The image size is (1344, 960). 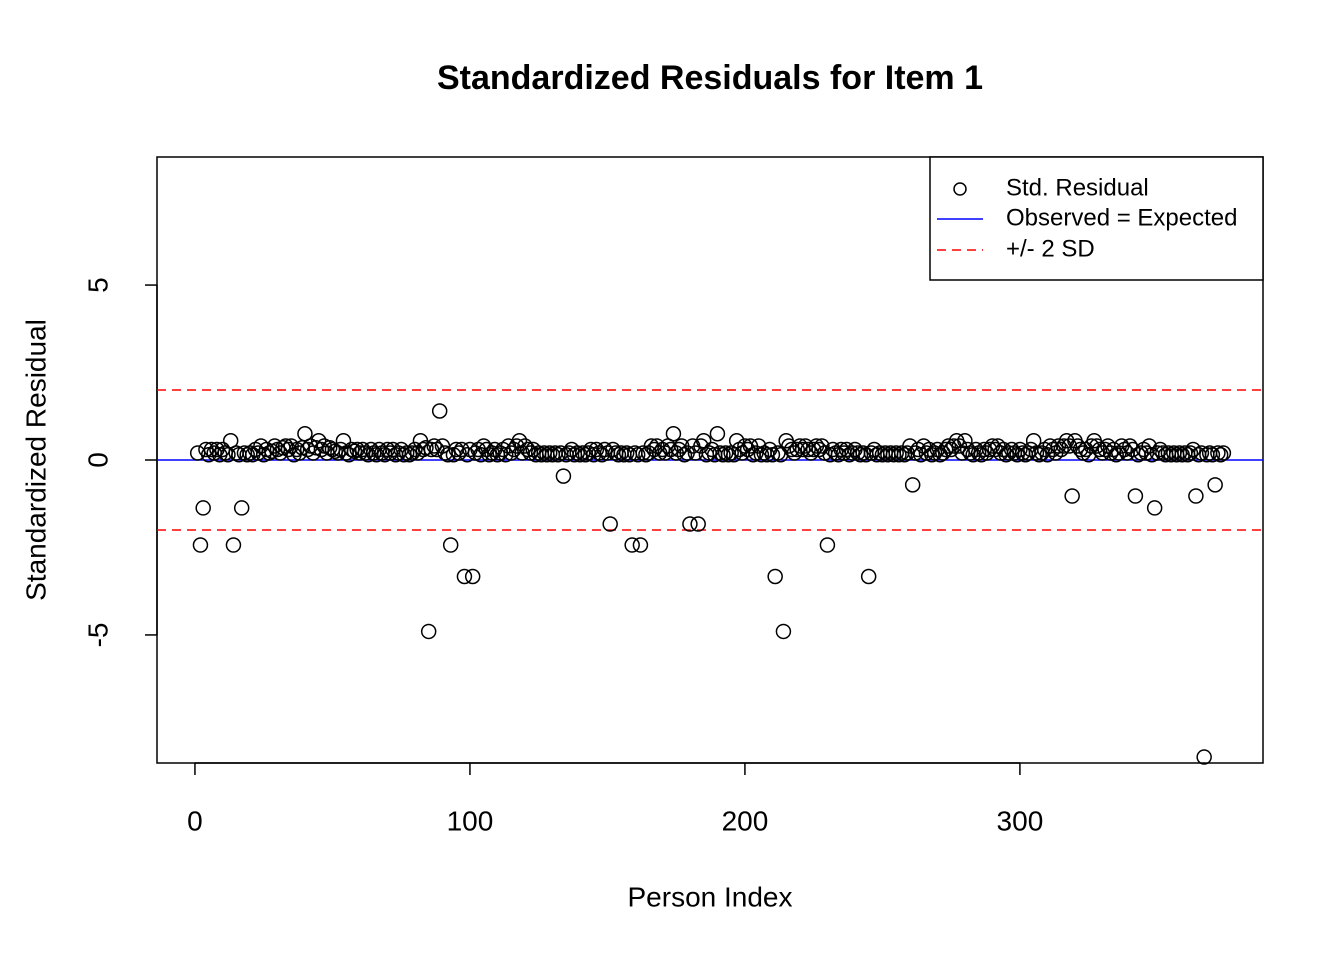 What do you see at coordinates (745, 820) in the screenshot?
I see `x-tick-label: 200` at bounding box center [745, 820].